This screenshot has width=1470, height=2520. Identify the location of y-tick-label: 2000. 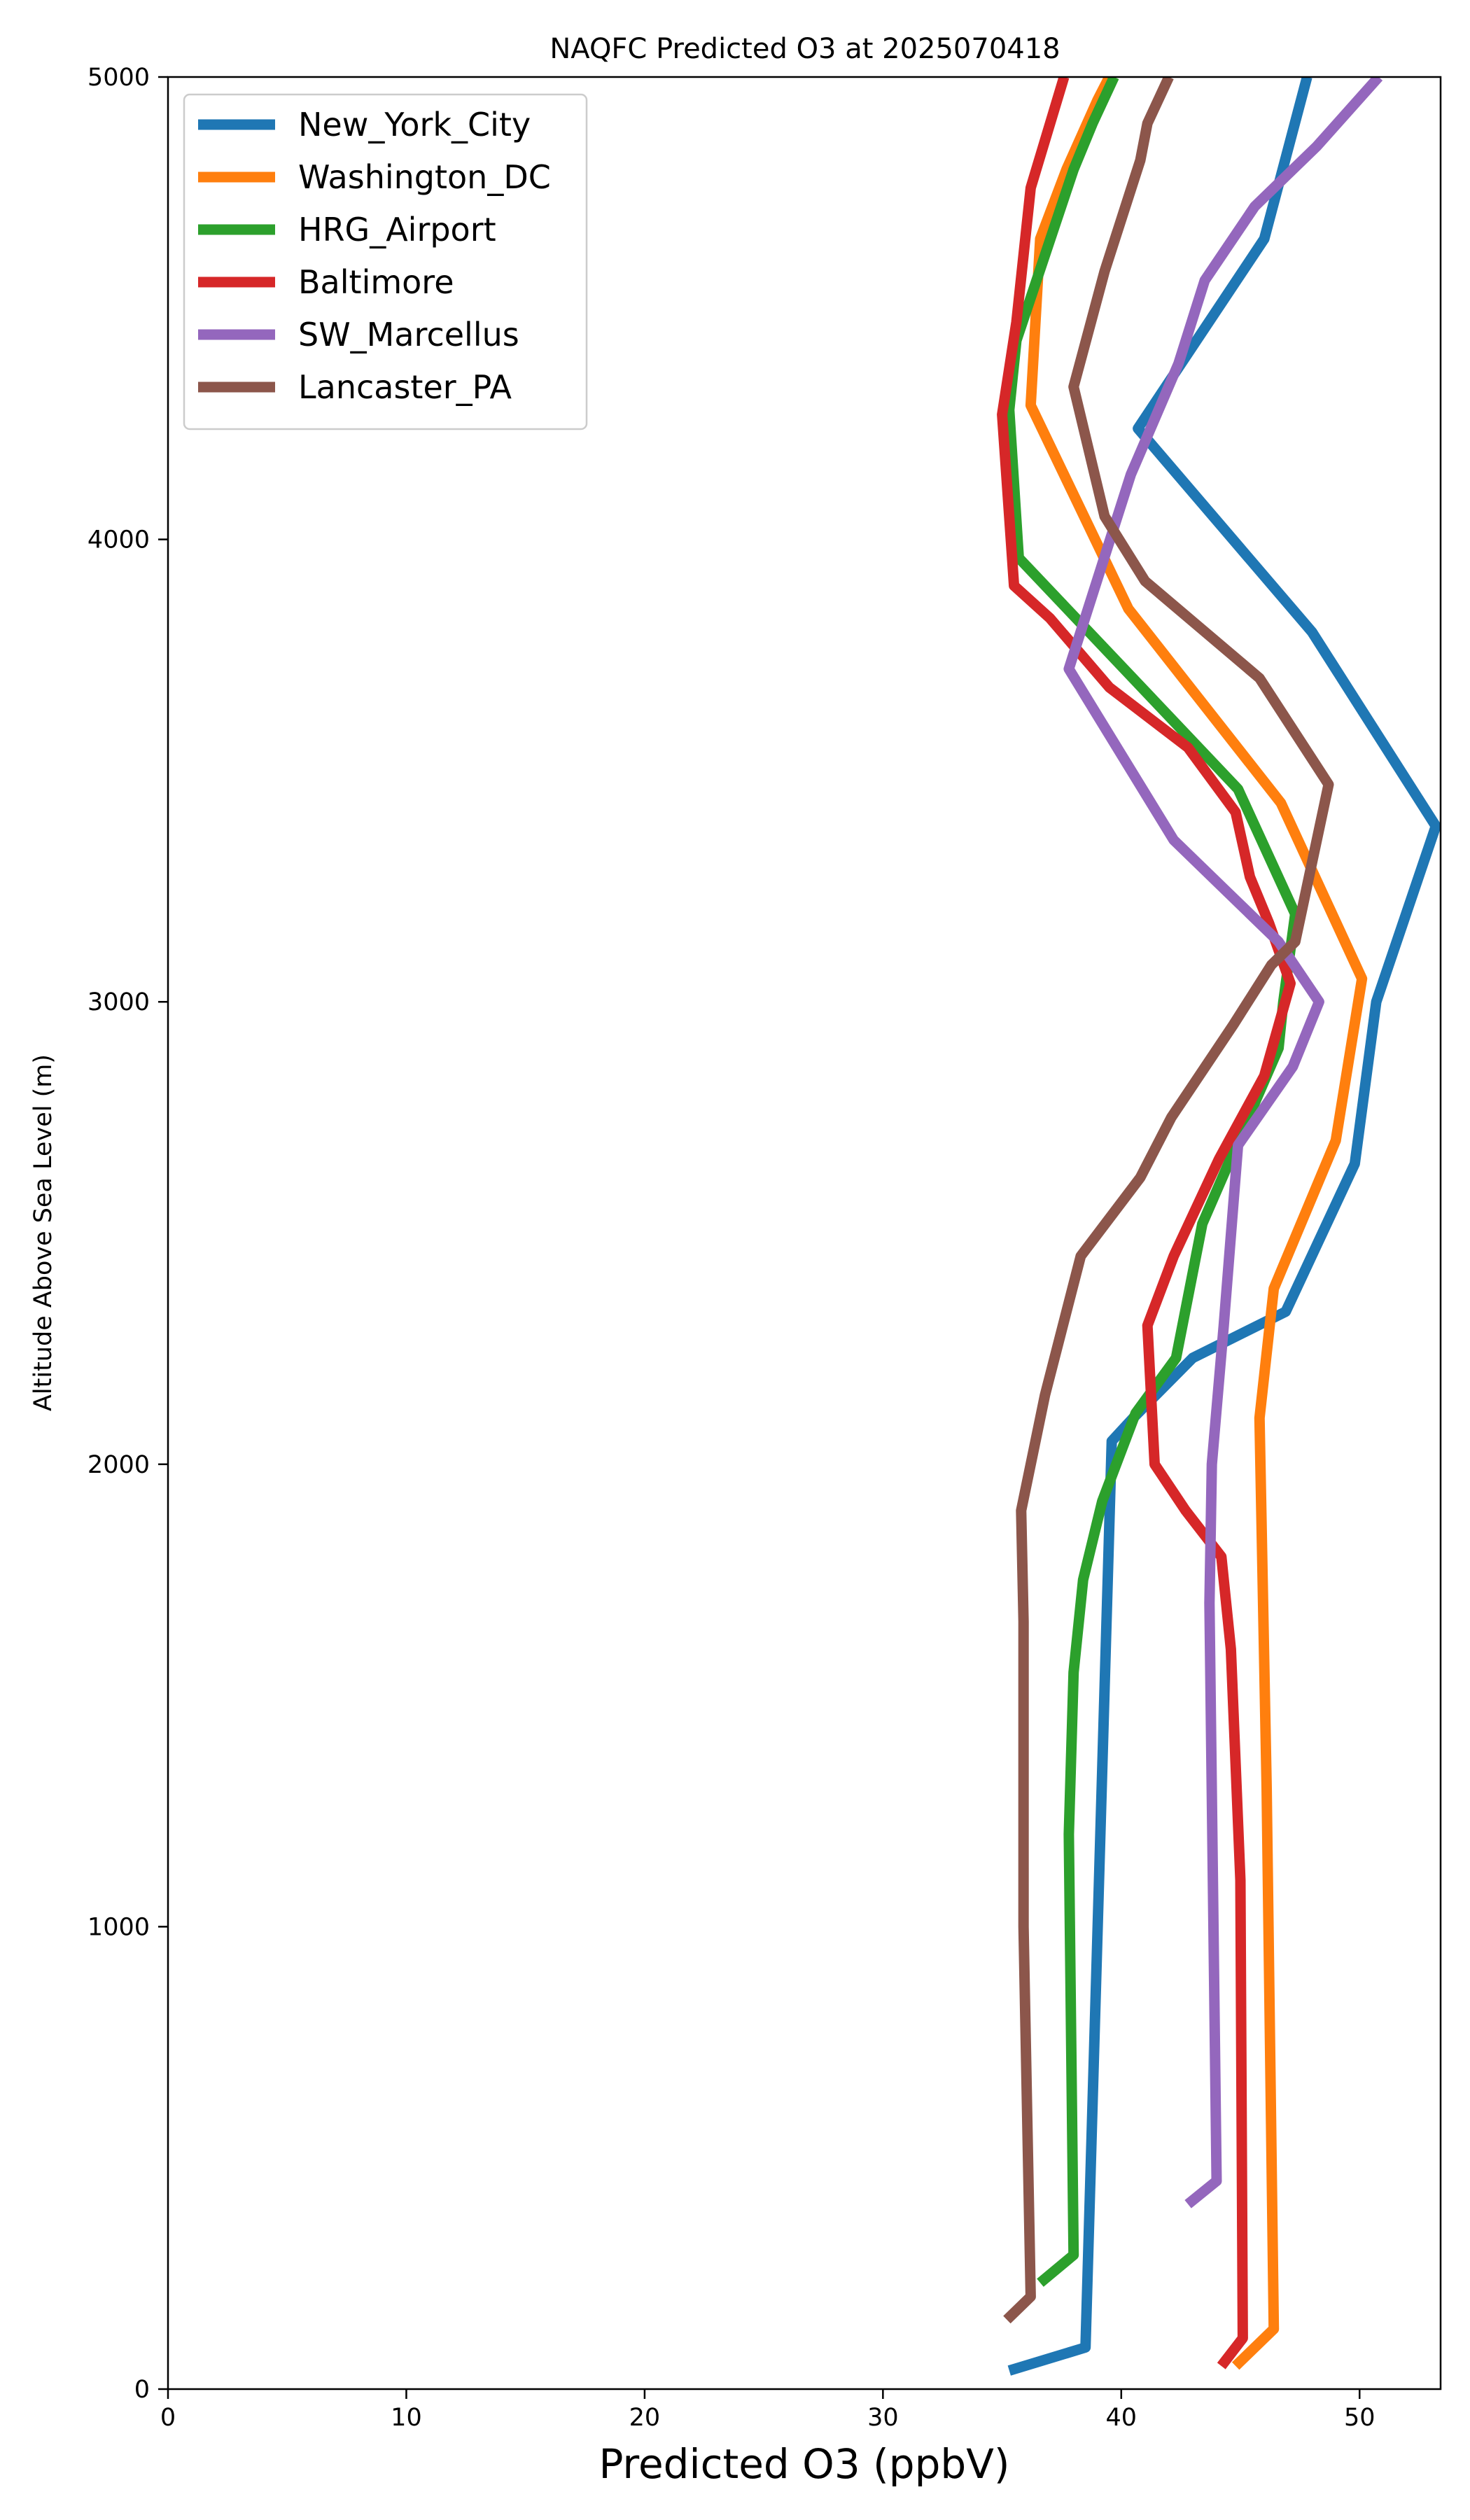
(119, 1465).